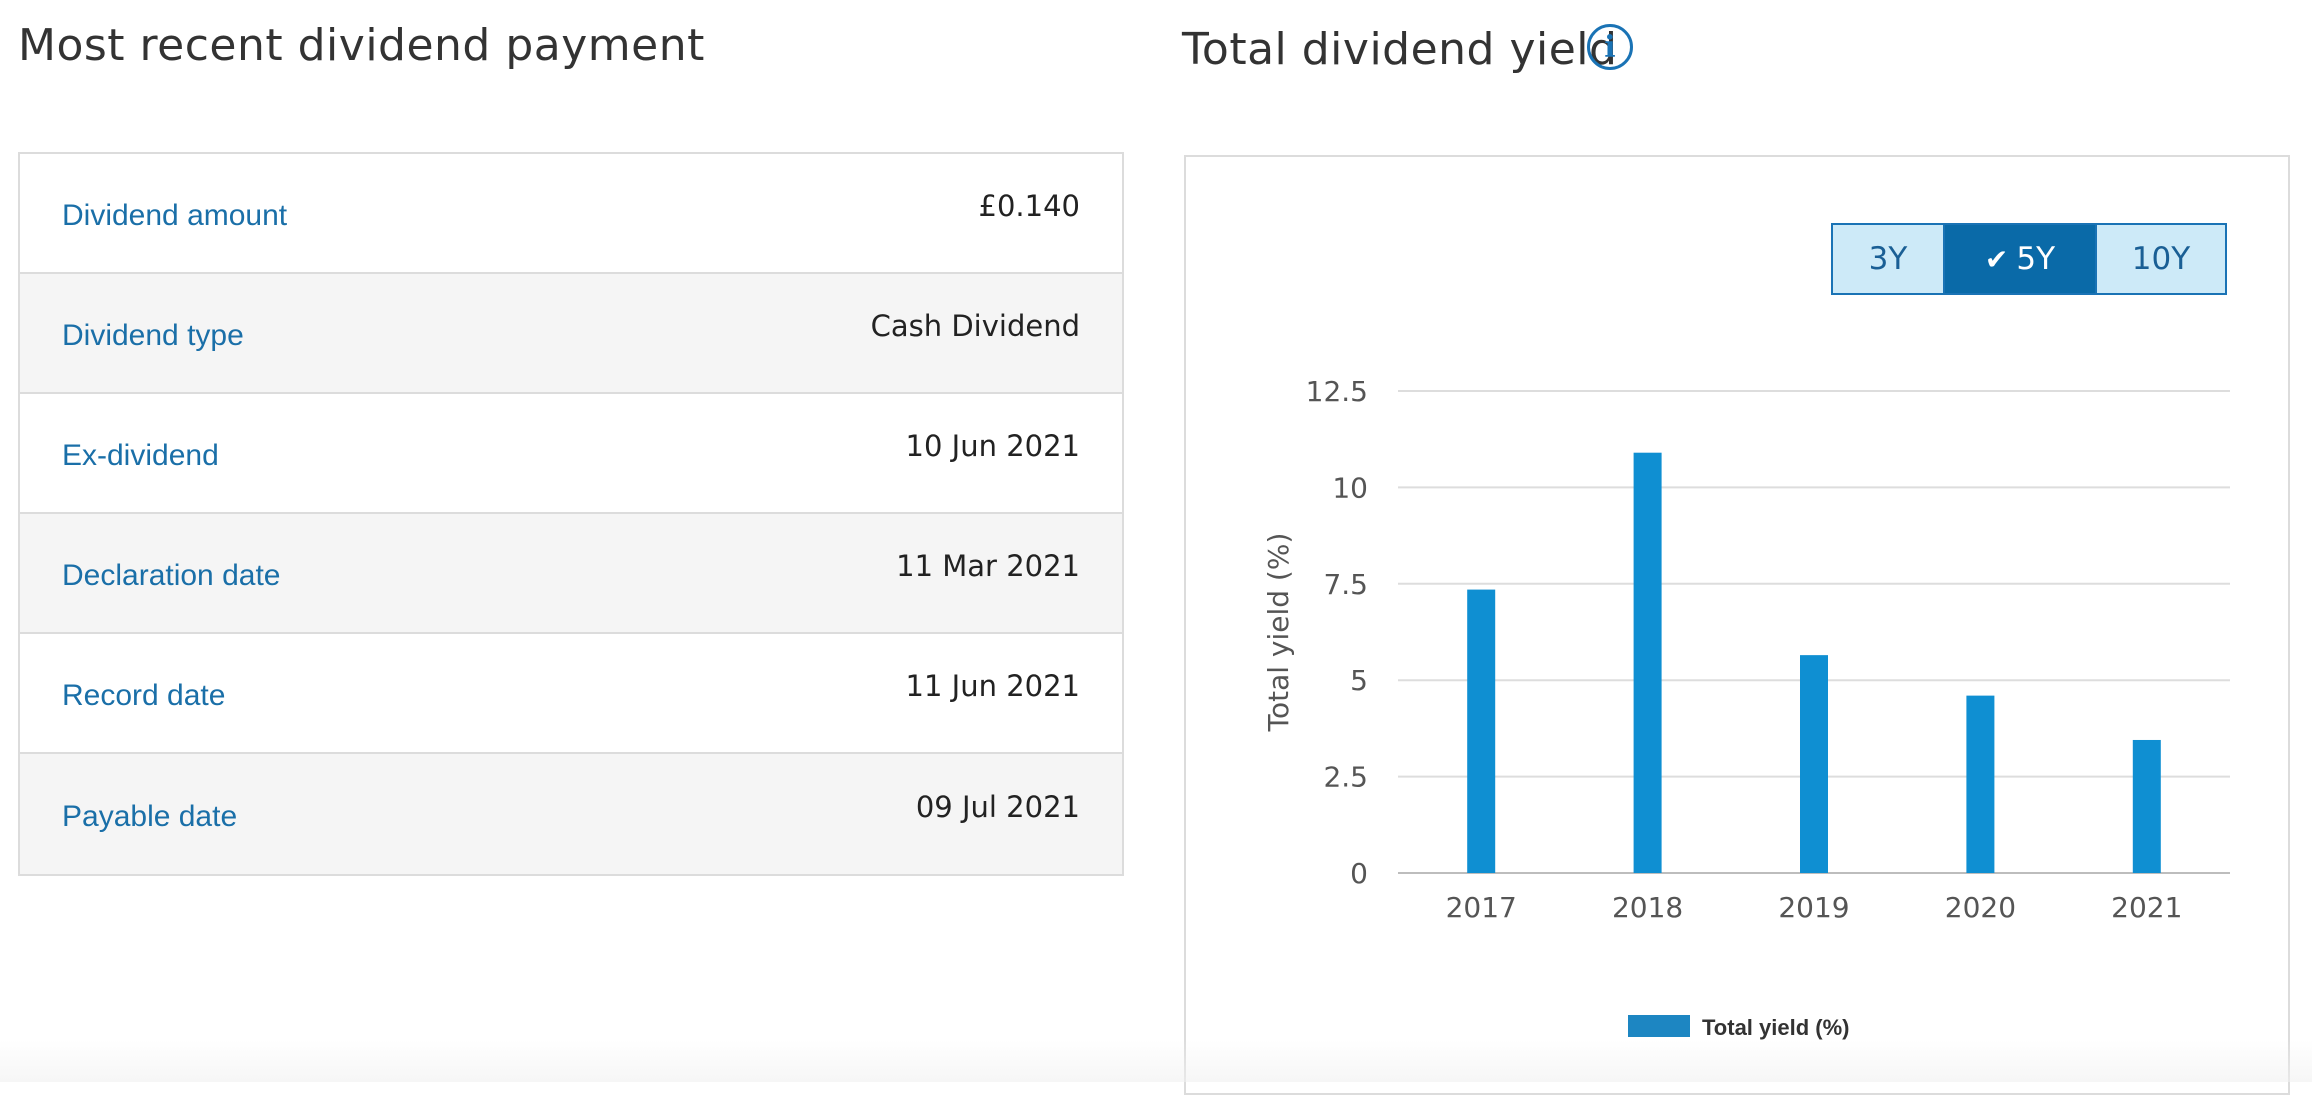  I want to click on range-button-10y: 10Y, so click(2160, 259).